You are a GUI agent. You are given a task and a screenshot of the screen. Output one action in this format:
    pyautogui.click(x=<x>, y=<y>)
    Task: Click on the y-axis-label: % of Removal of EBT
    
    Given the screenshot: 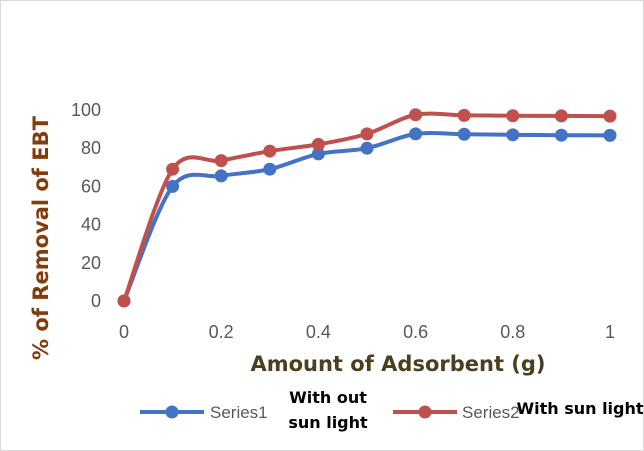 What is the action you would take?
    pyautogui.click(x=41, y=237)
    